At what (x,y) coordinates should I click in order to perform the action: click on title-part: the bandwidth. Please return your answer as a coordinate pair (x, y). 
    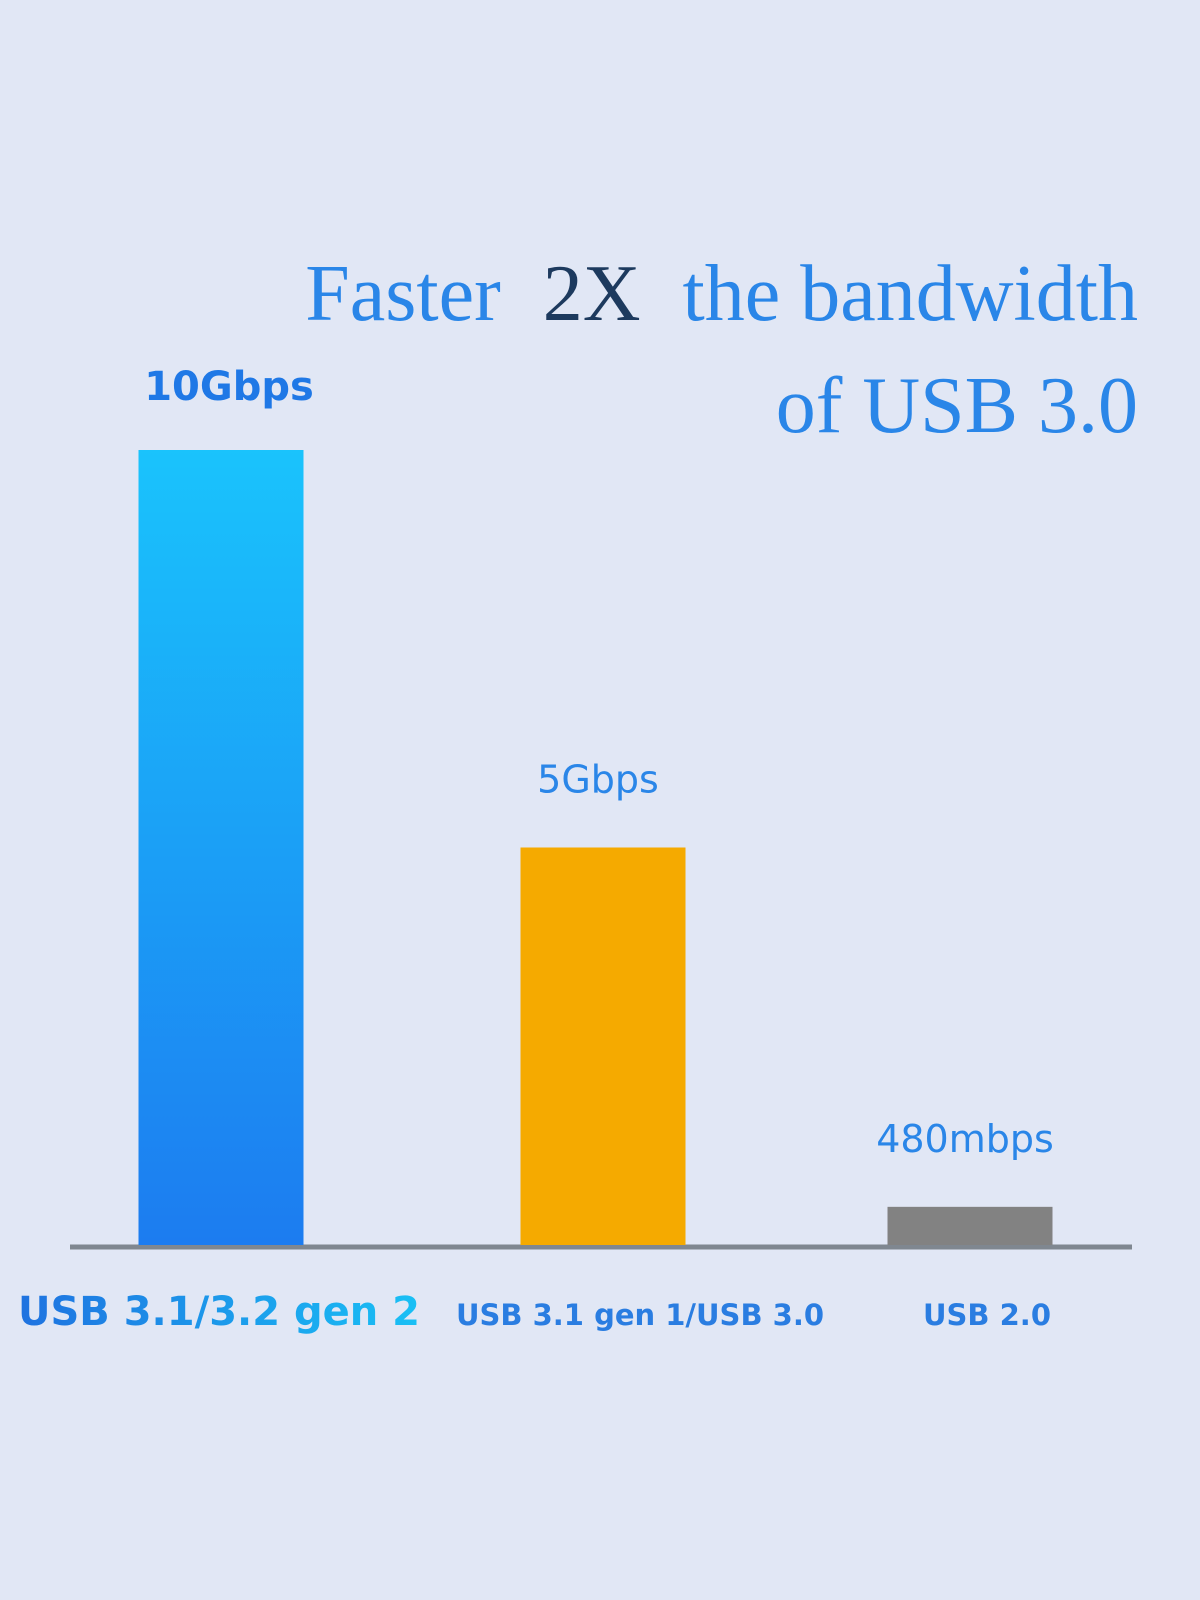
    Looking at the image, I should click on (910, 294).